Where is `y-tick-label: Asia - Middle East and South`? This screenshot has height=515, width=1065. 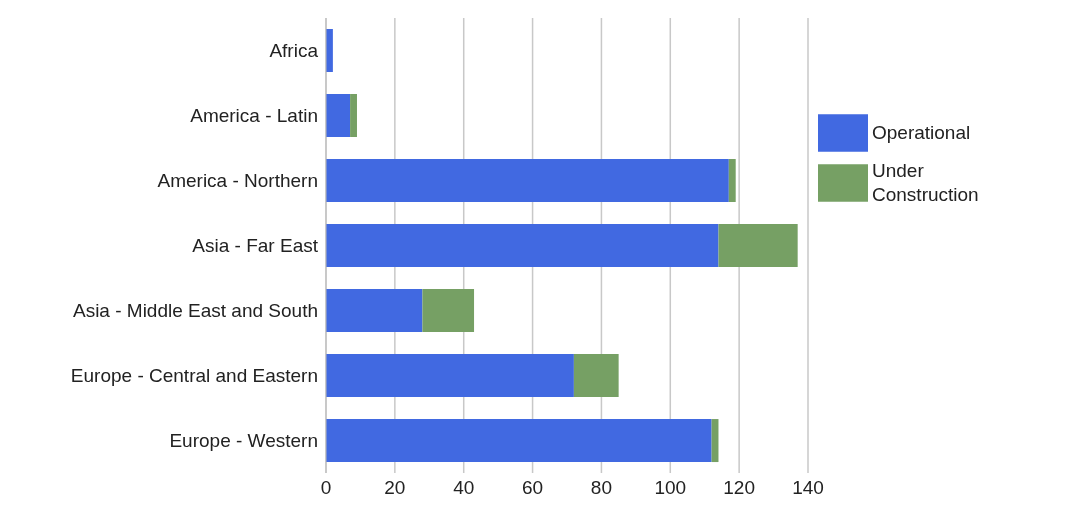
y-tick-label: Asia - Middle East and South is located at coordinates (195, 311).